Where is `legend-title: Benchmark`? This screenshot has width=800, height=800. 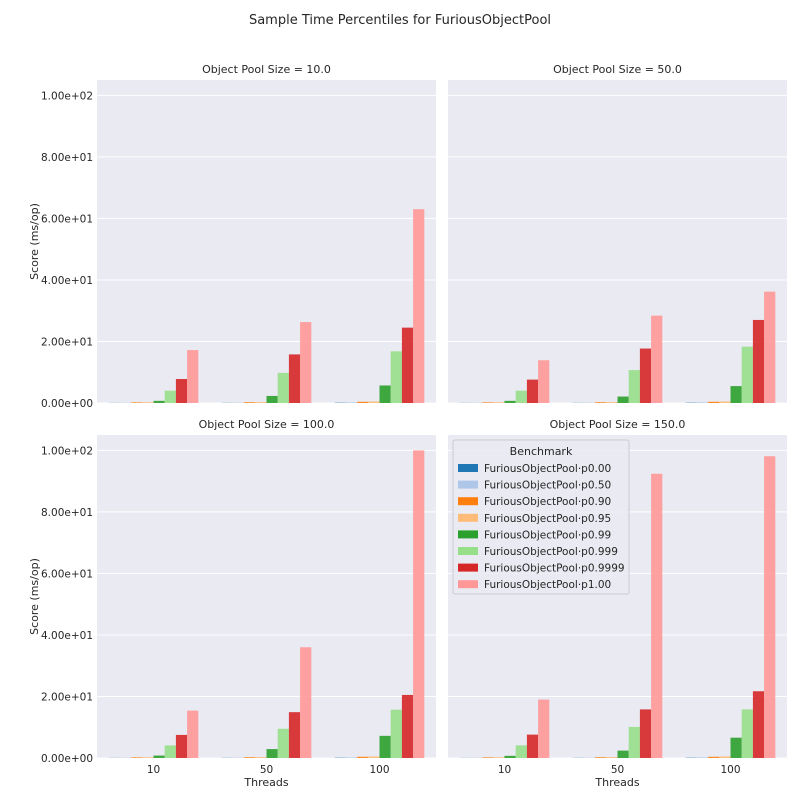
legend-title: Benchmark is located at coordinates (541, 451).